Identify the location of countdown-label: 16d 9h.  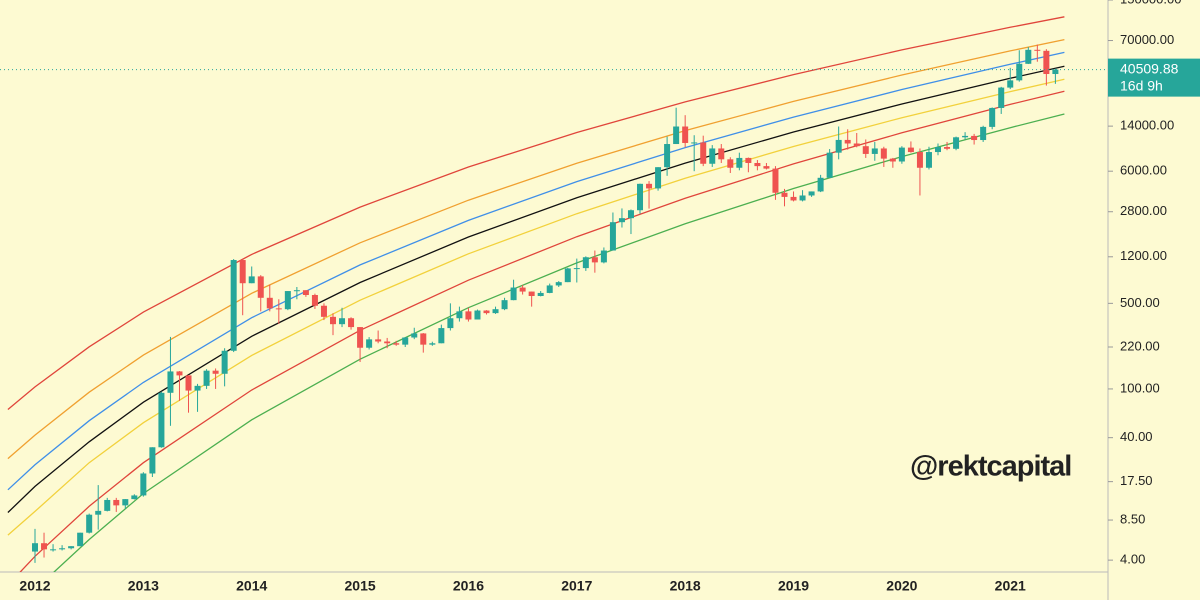
(1141, 85).